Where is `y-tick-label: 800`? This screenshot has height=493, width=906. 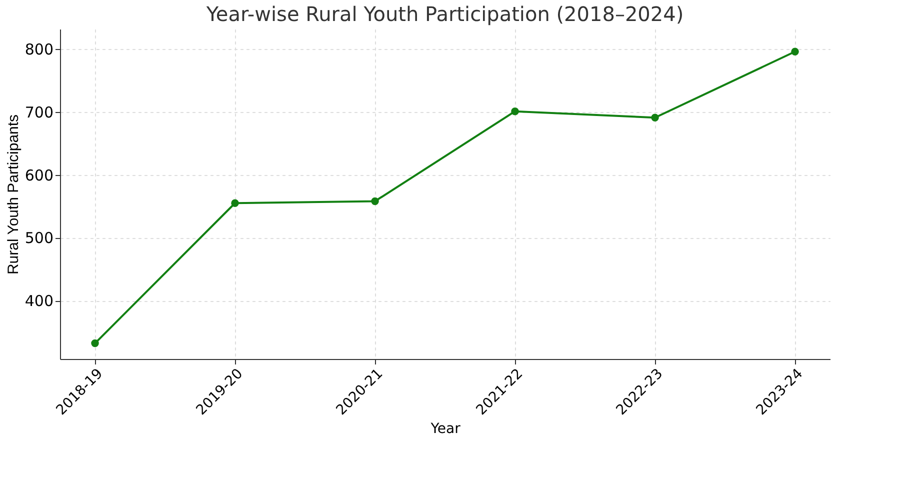
y-tick-label: 800 is located at coordinates (39, 49).